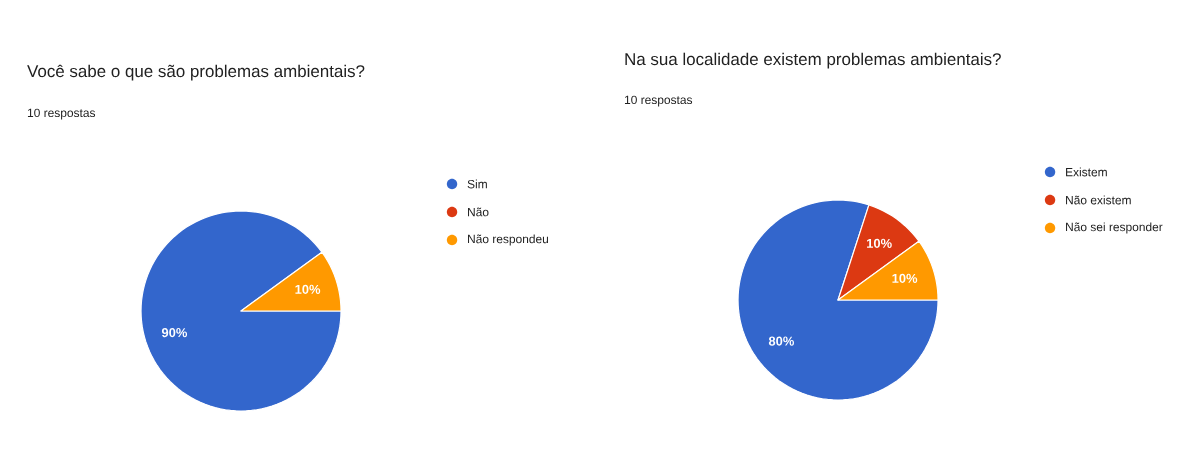 The height and width of the screenshot is (464, 1195). I want to click on legend-label: Não respondeu, so click(508, 240).